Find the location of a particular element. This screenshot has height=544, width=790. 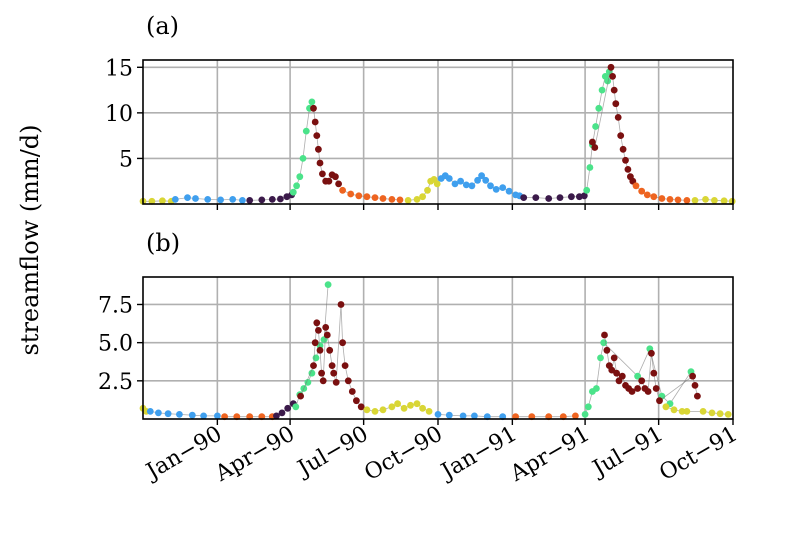

y-axis-title: streamflow (mm/d) is located at coordinates (30, 239).